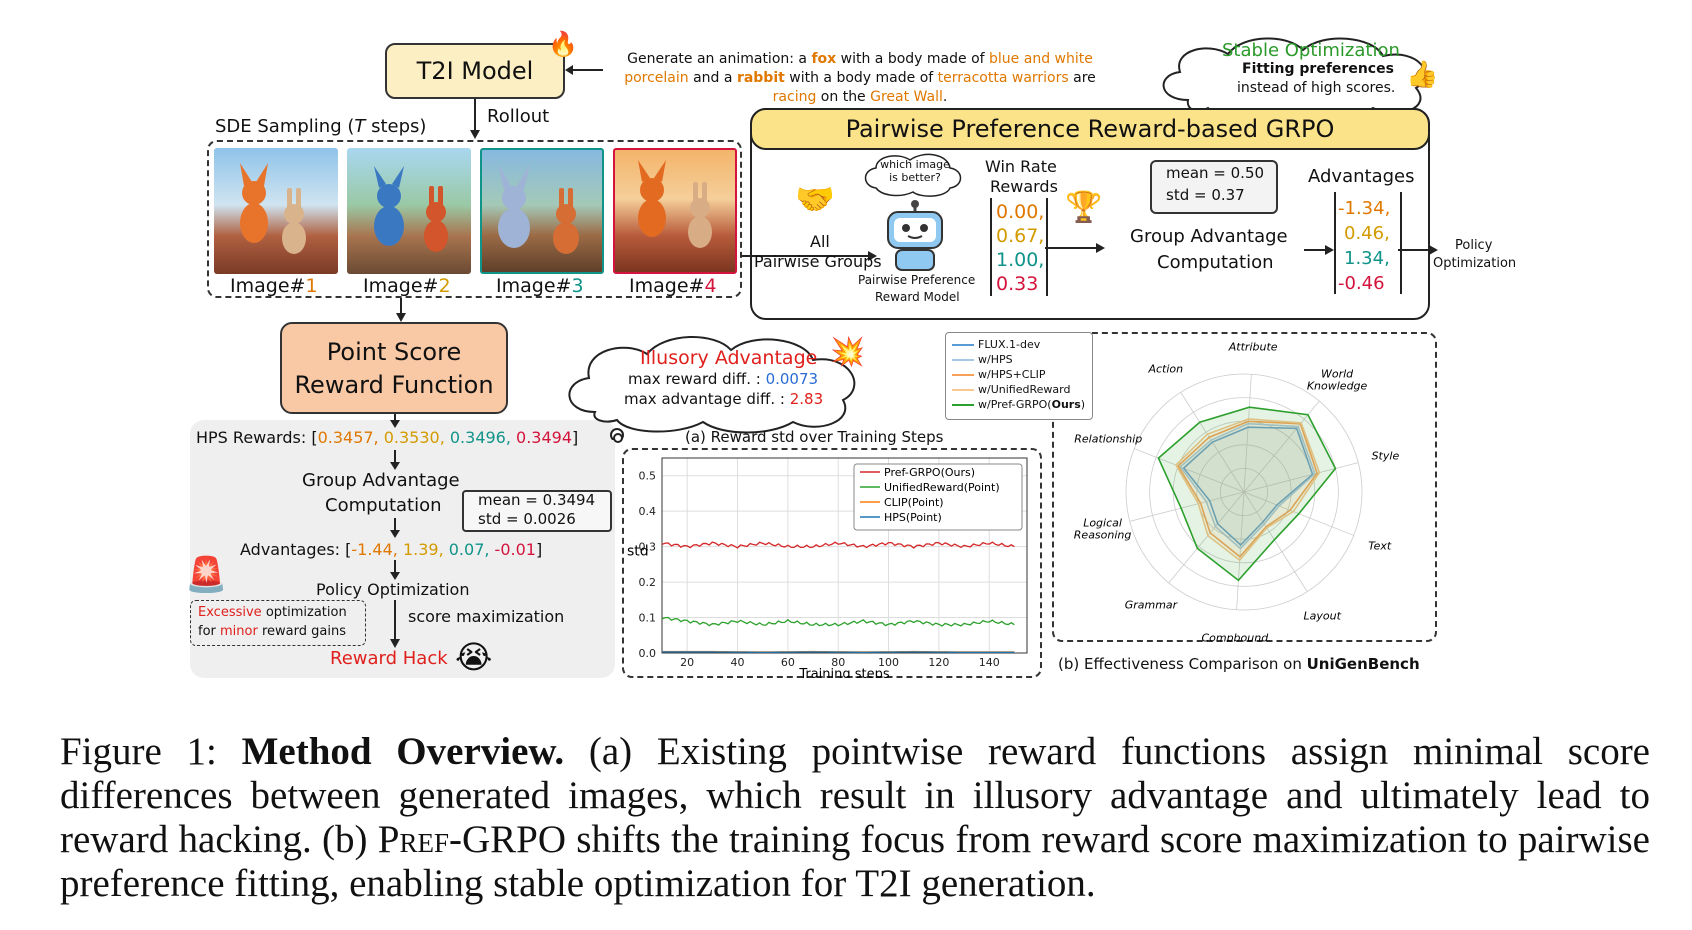 Image resolution: width=1692 pixels, height=930 pixels. I want to click on point-to-hps-arrow, so click(395, 421).